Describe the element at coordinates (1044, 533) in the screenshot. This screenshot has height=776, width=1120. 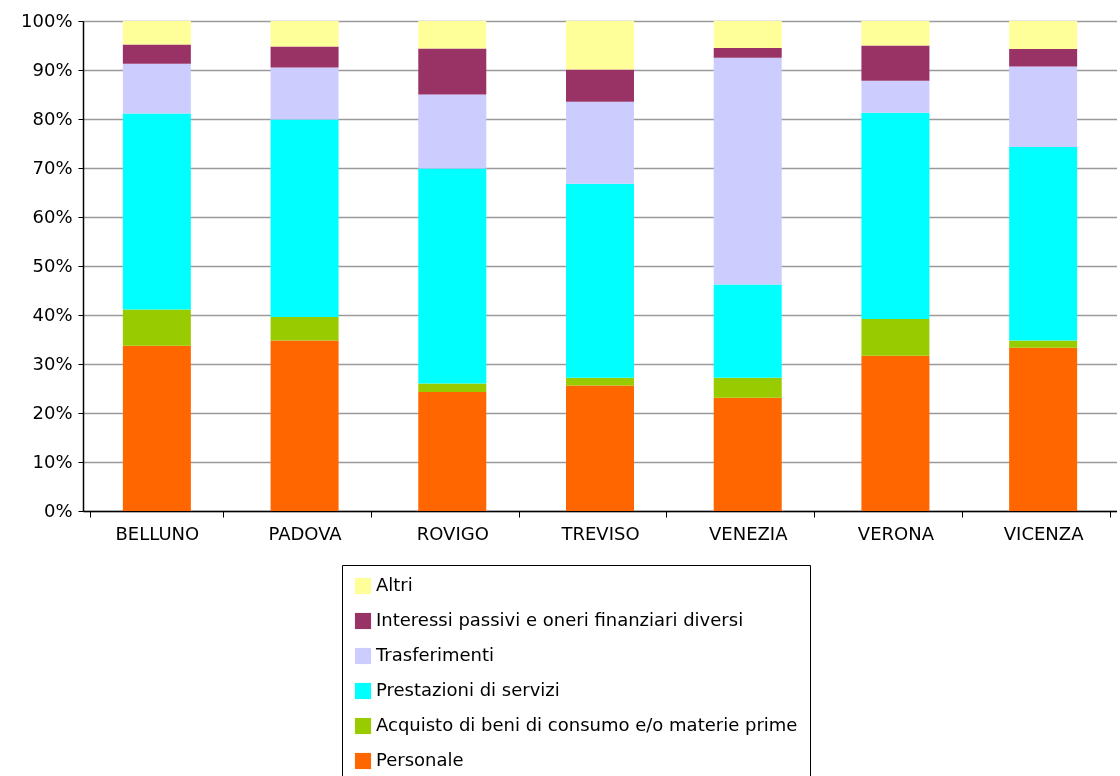
I see `x-tick-label: VICENZA` at that location.